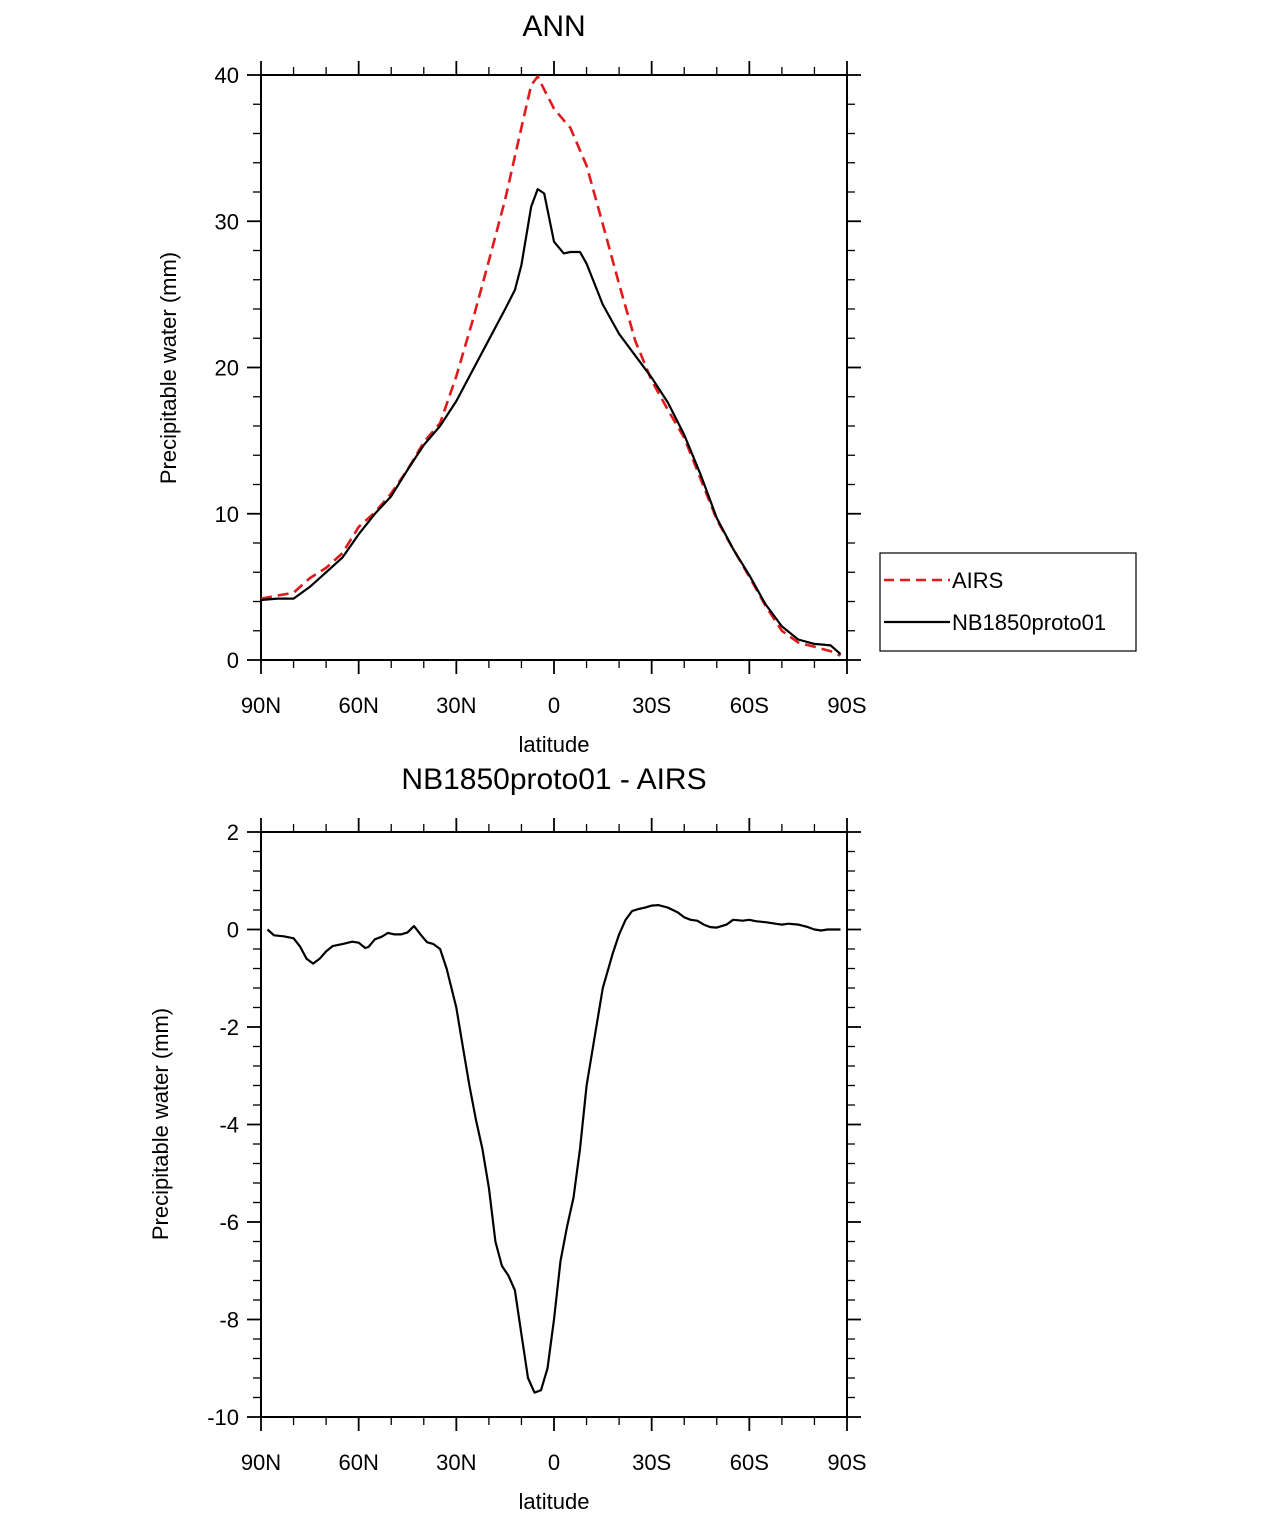 This screenshot has width=1285, height=1517. I want to click on ytick-label: 30, so click(227, 221).